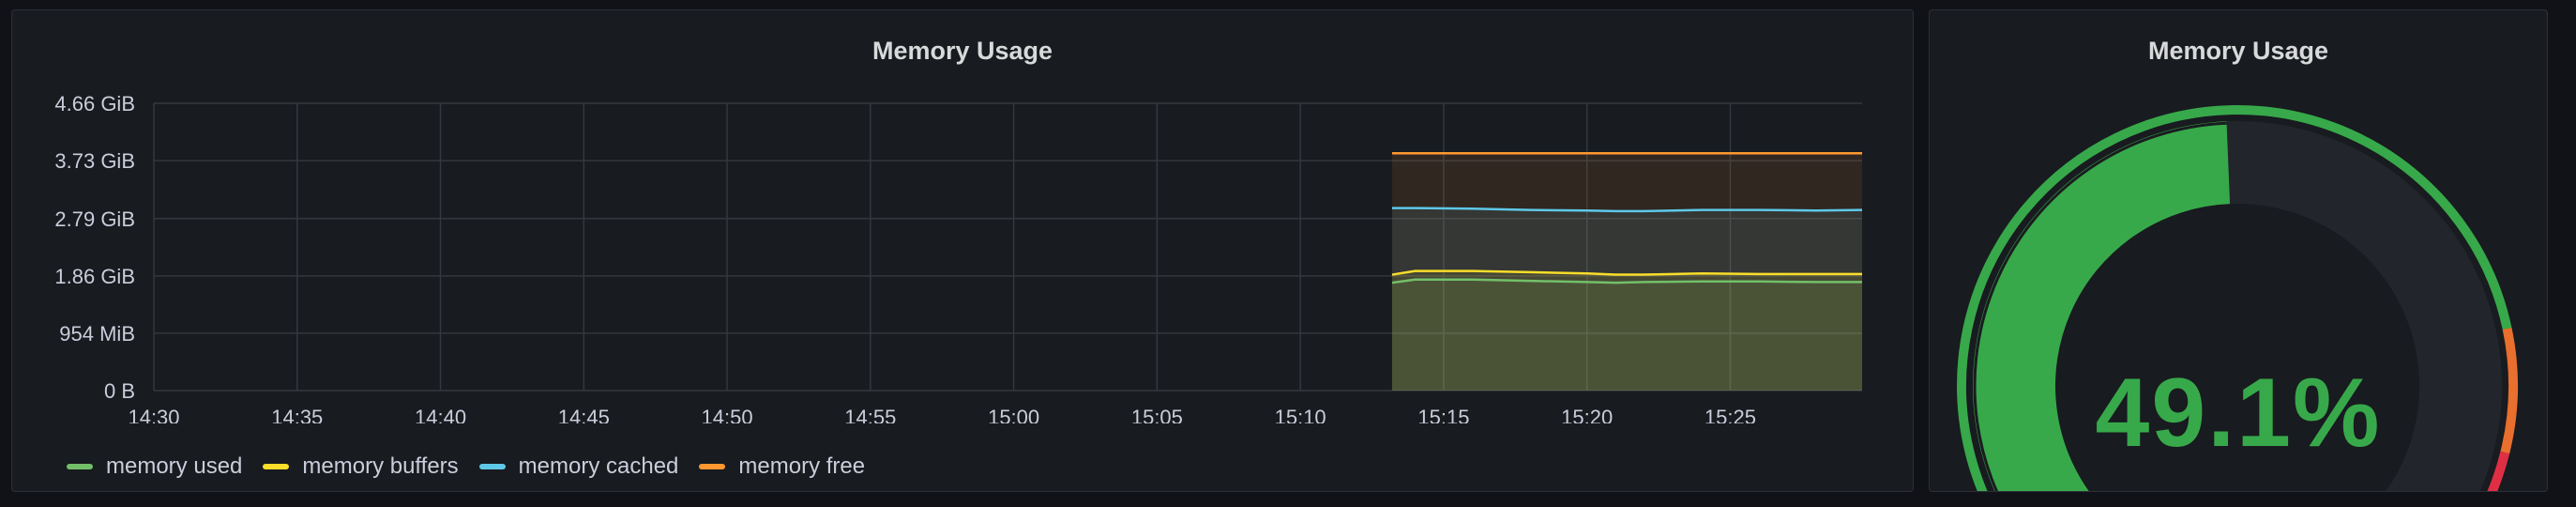 The height and width of the screenshot is (507, 2576). What do you see at coordinates (1300, 415) in the screenshot?
I see `x-tick-label: 15:10` at bounding box center [1300, 415].